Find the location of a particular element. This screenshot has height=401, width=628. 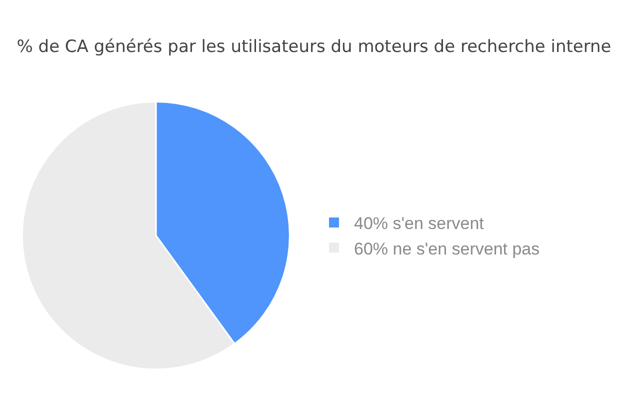

legend-label: 40% s'en servent is located at coordinates (419, 224).